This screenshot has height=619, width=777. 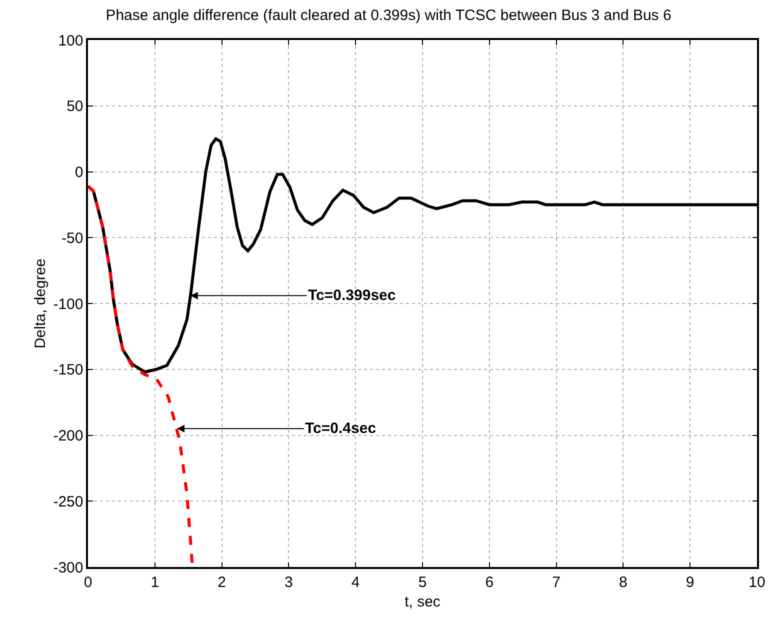 I want to click on x-tick-label: 10, so click(x=757, y=582).